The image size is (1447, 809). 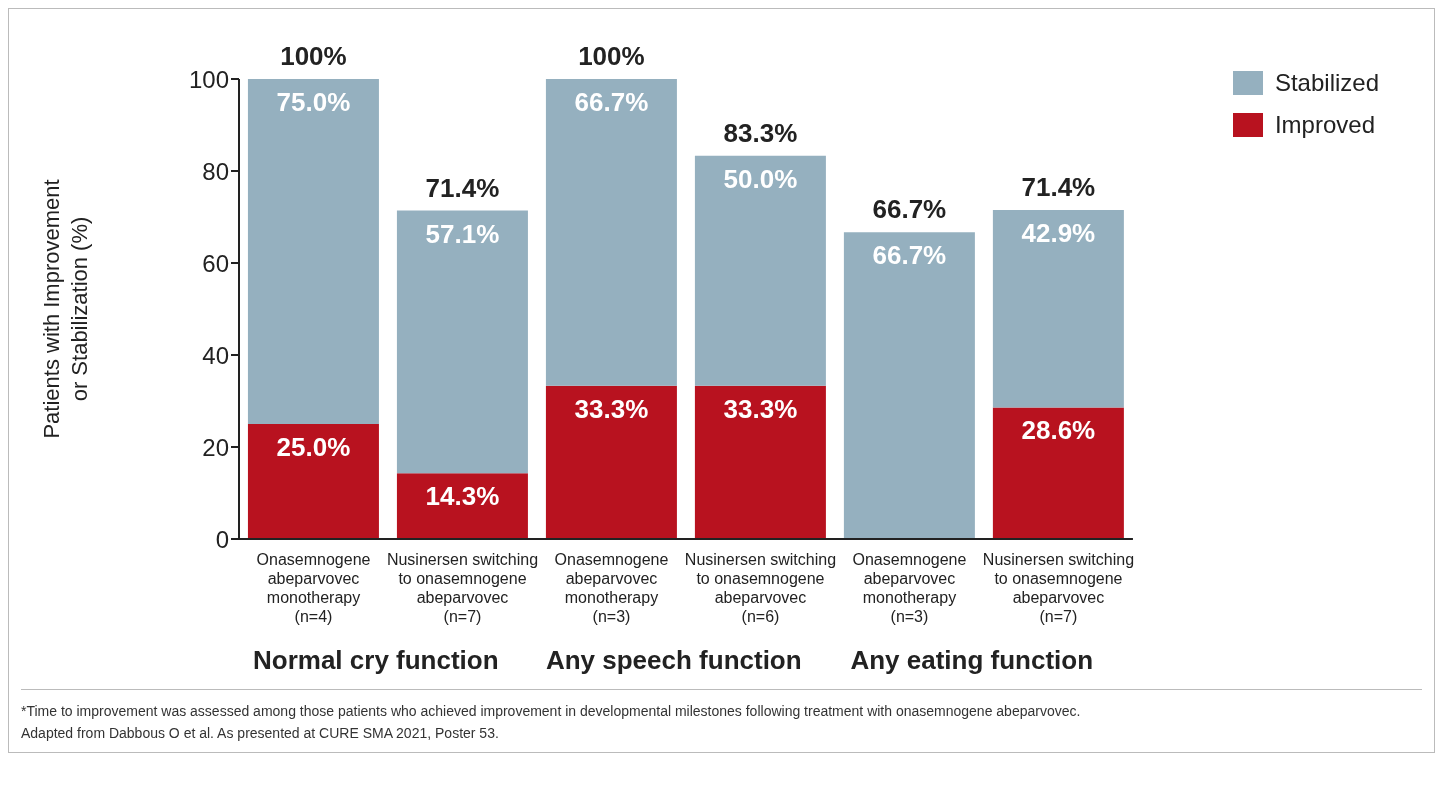 I want to click on x-tick-label: Nusinersen switching to onasemnogene abeparvovec (n=6), so click(x=760, y=588).